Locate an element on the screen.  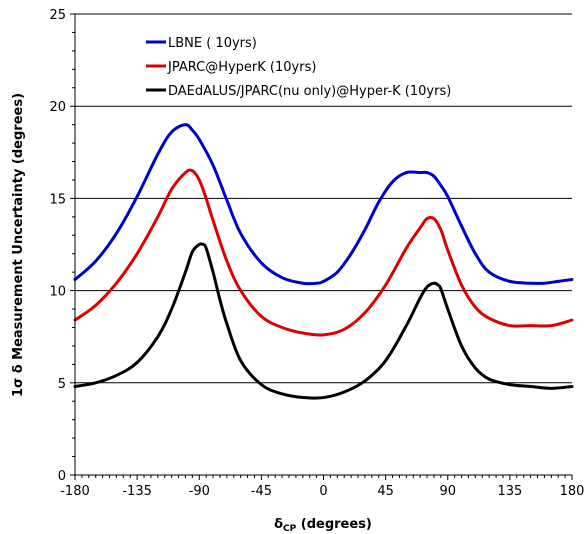
x-tick-label: -180 is located at coordinates (75, 491).